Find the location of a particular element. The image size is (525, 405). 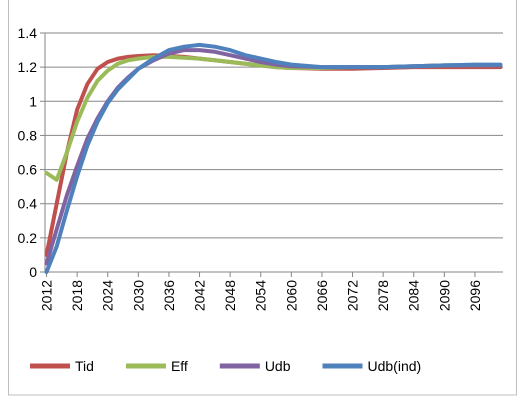

y-tick-label: 0 is located at coordinates (33, 272).